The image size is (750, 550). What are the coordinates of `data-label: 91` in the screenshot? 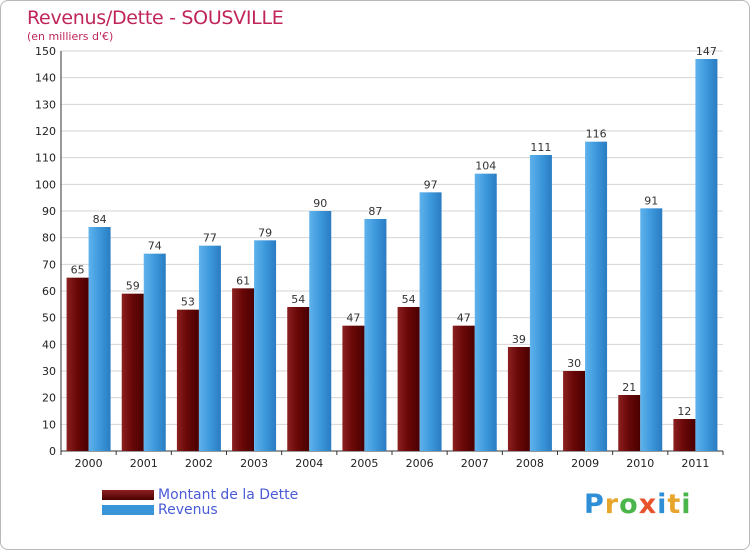 It's located at (651, 200).